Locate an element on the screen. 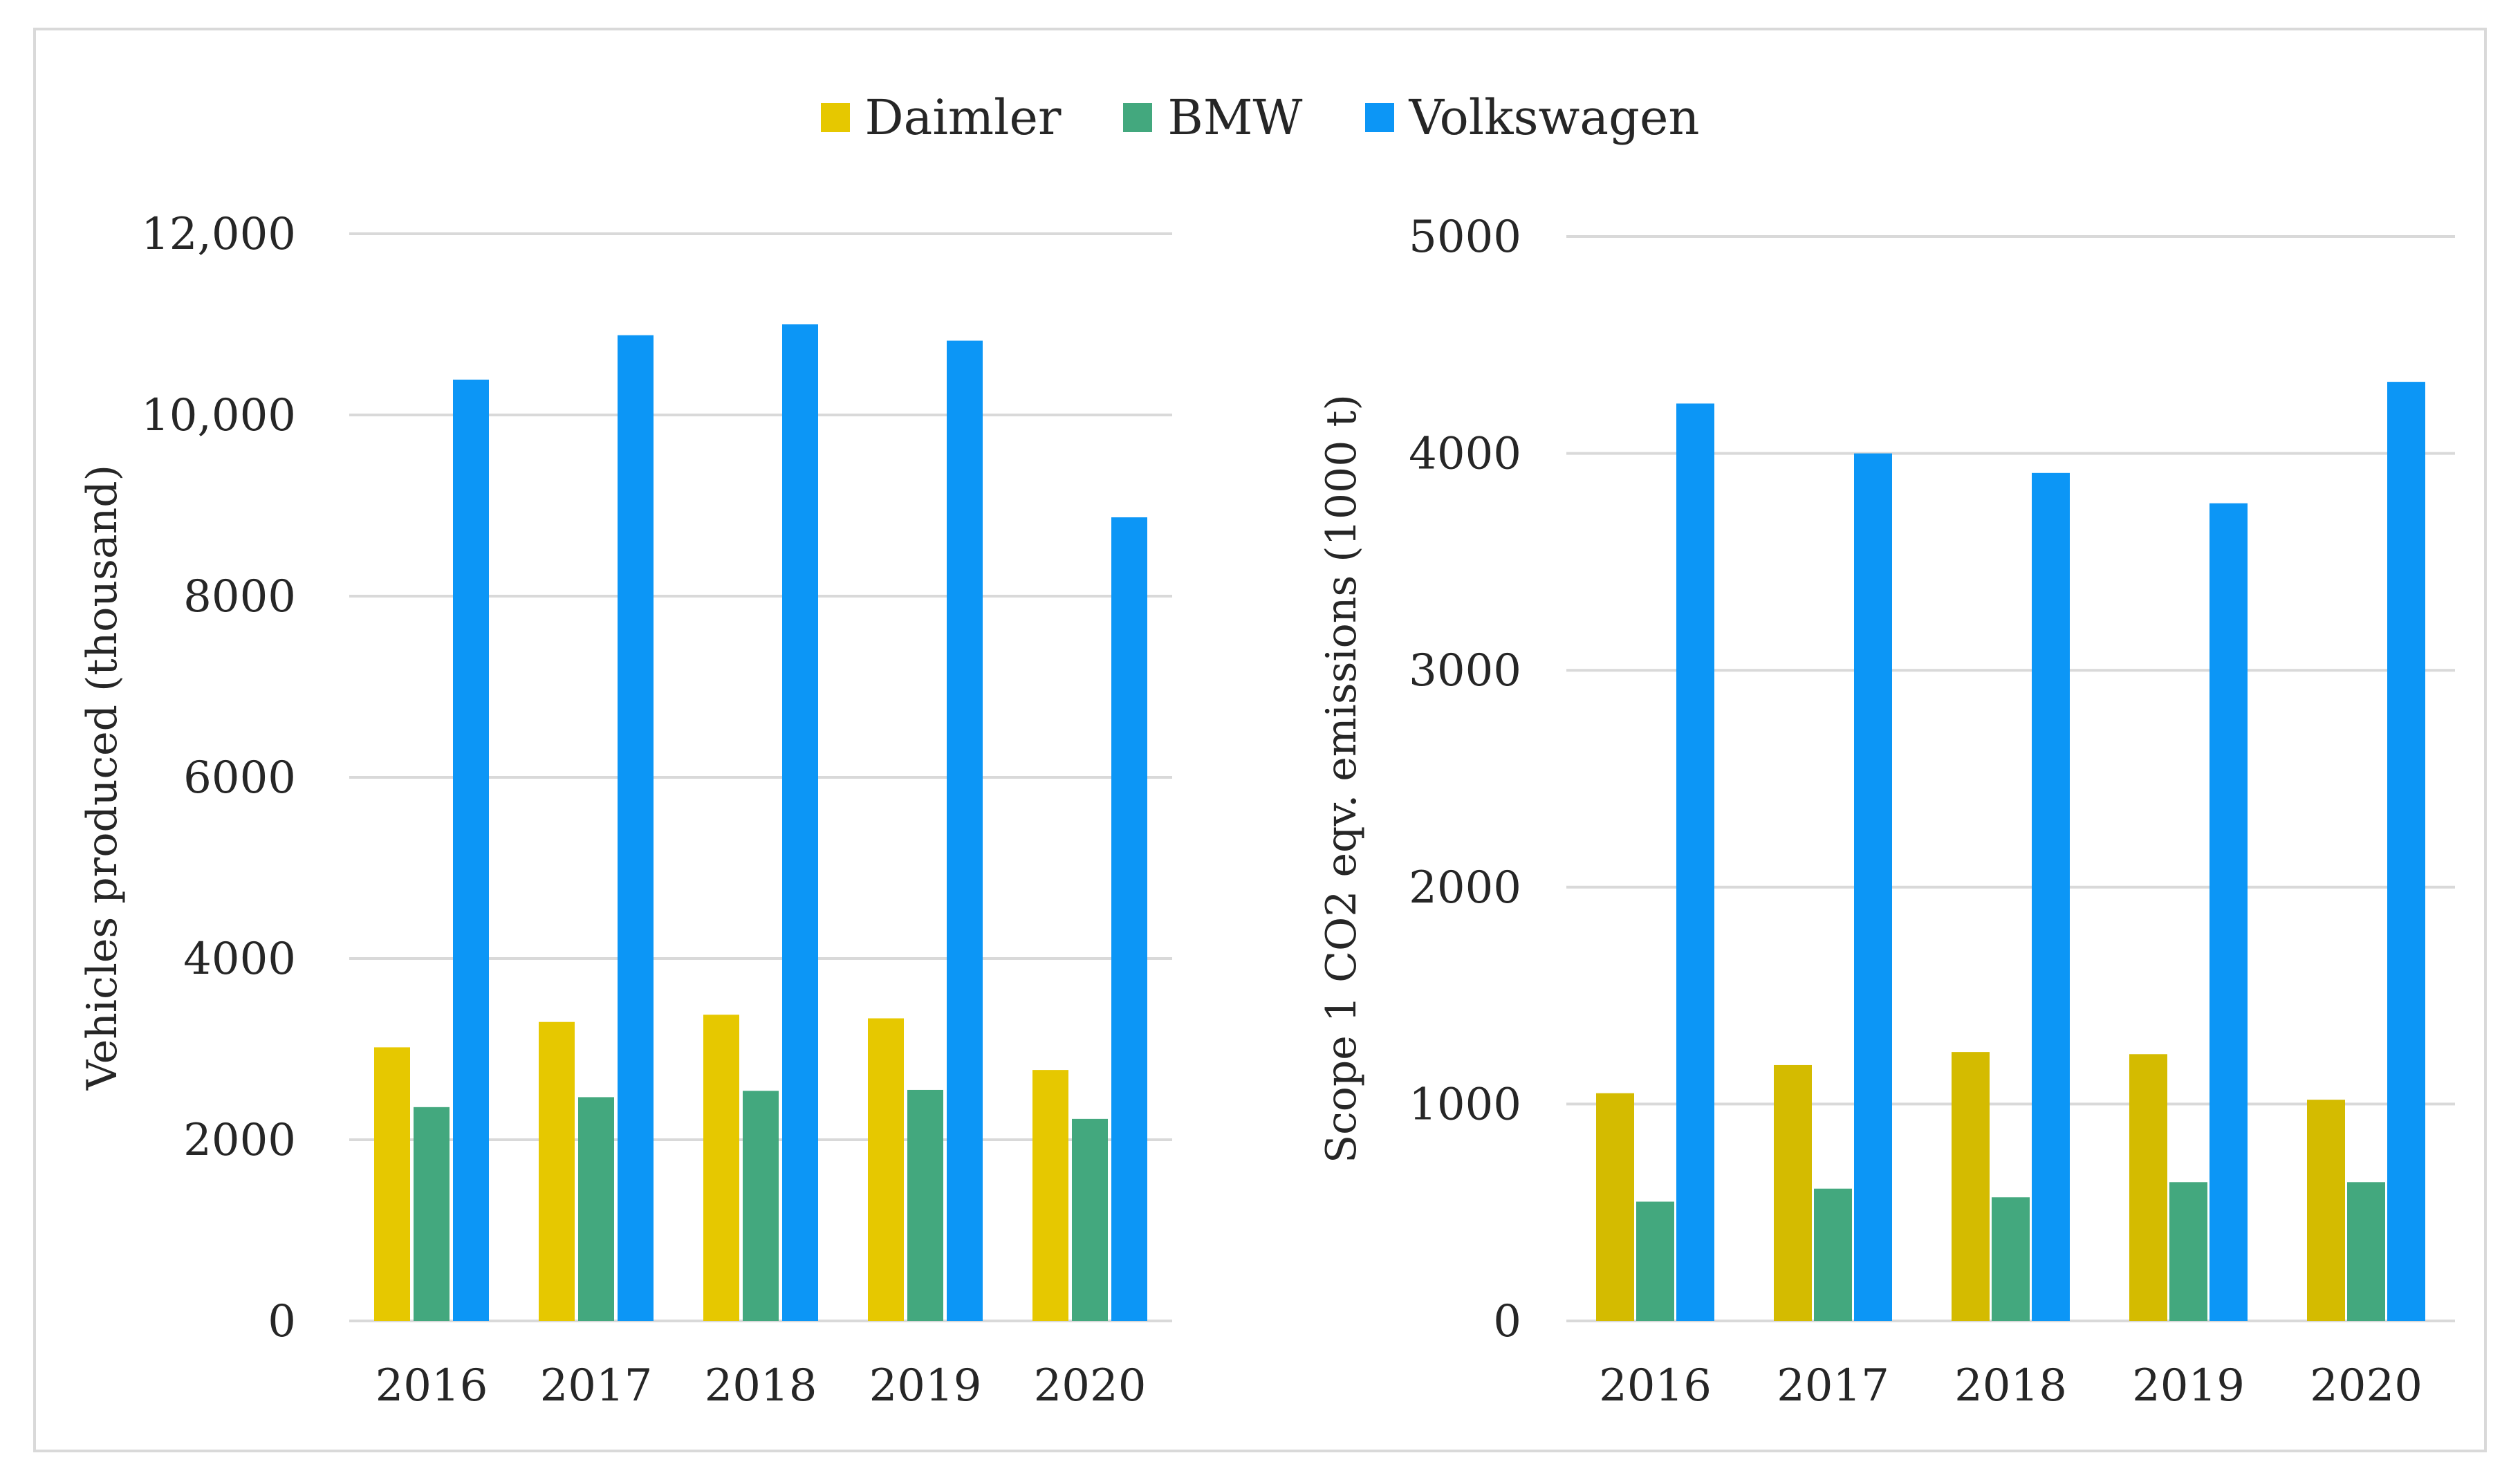 The image size is (2520, 1480). y-tick-label: 6000 is located at coordinates (239, 778).